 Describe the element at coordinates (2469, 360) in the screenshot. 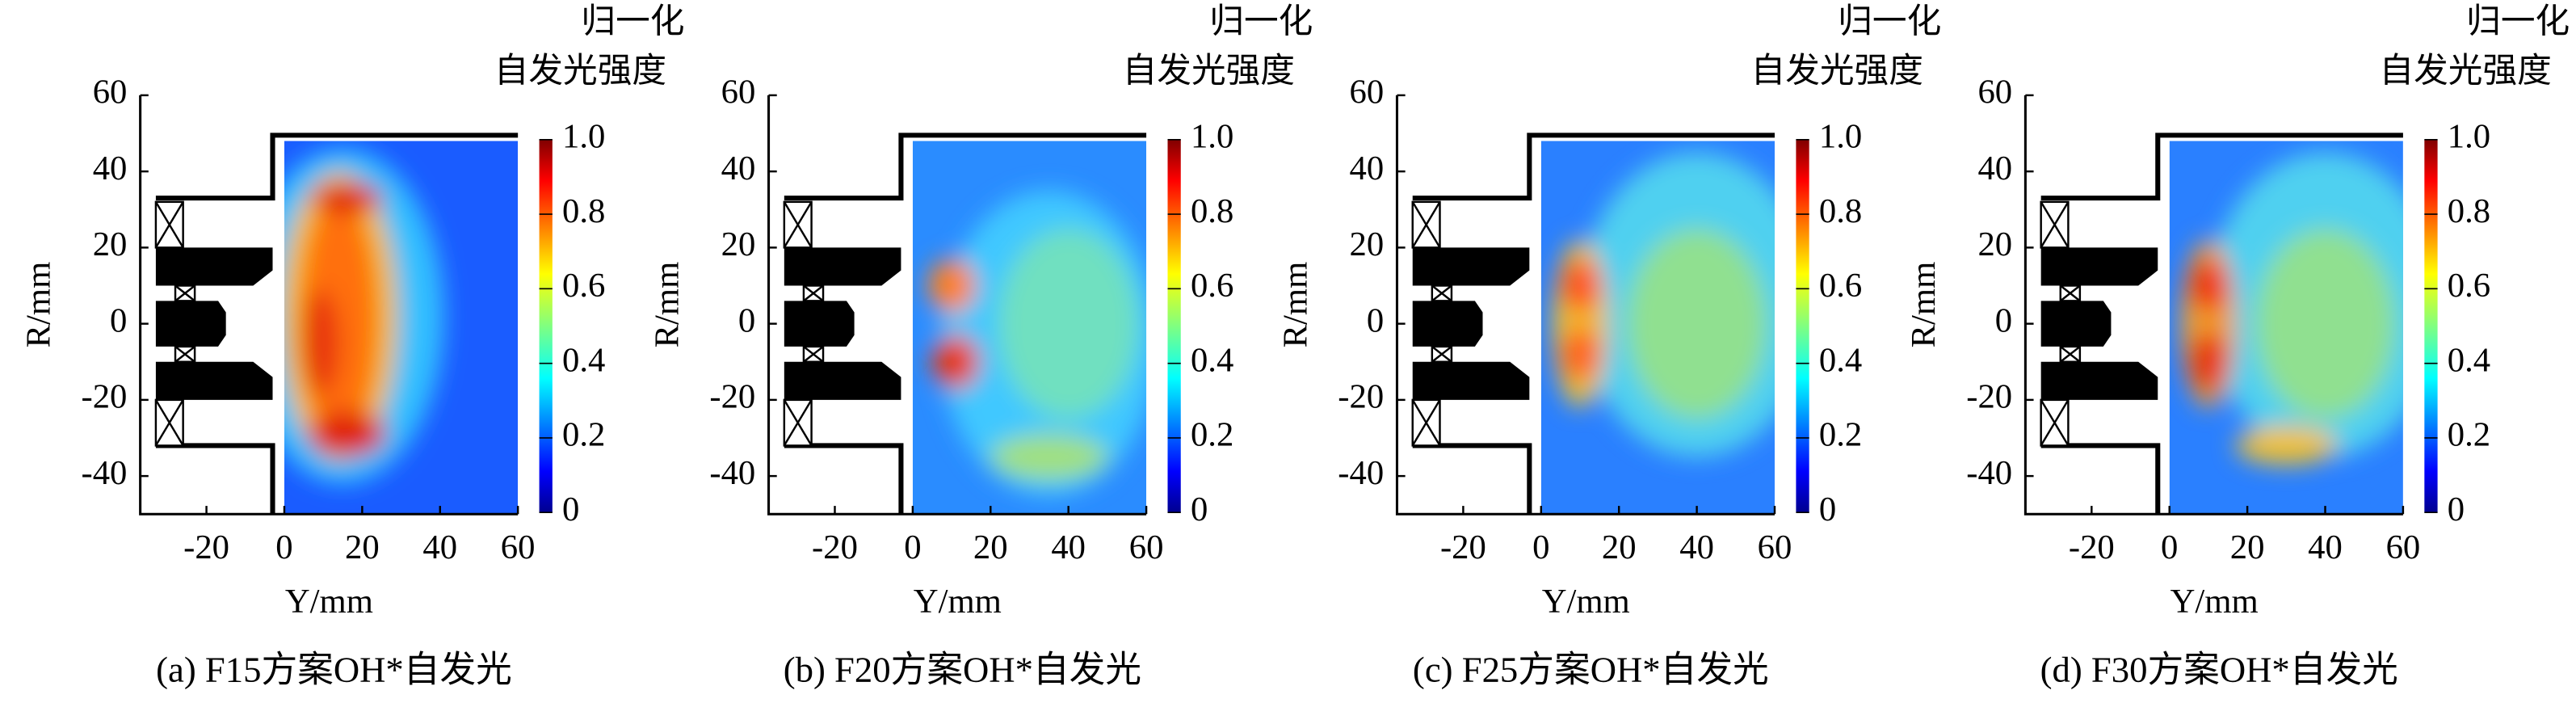

I see `colorbar-tick-label: 0.4` at that location.